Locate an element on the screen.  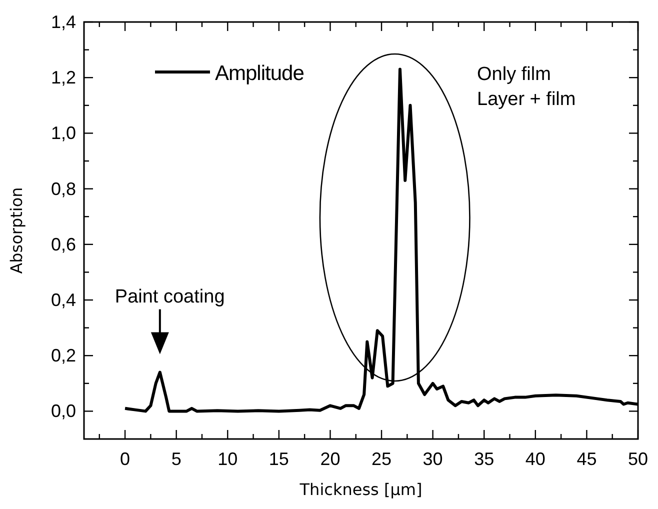
x-tick-label: 0 is located at coordinates (125, 459).